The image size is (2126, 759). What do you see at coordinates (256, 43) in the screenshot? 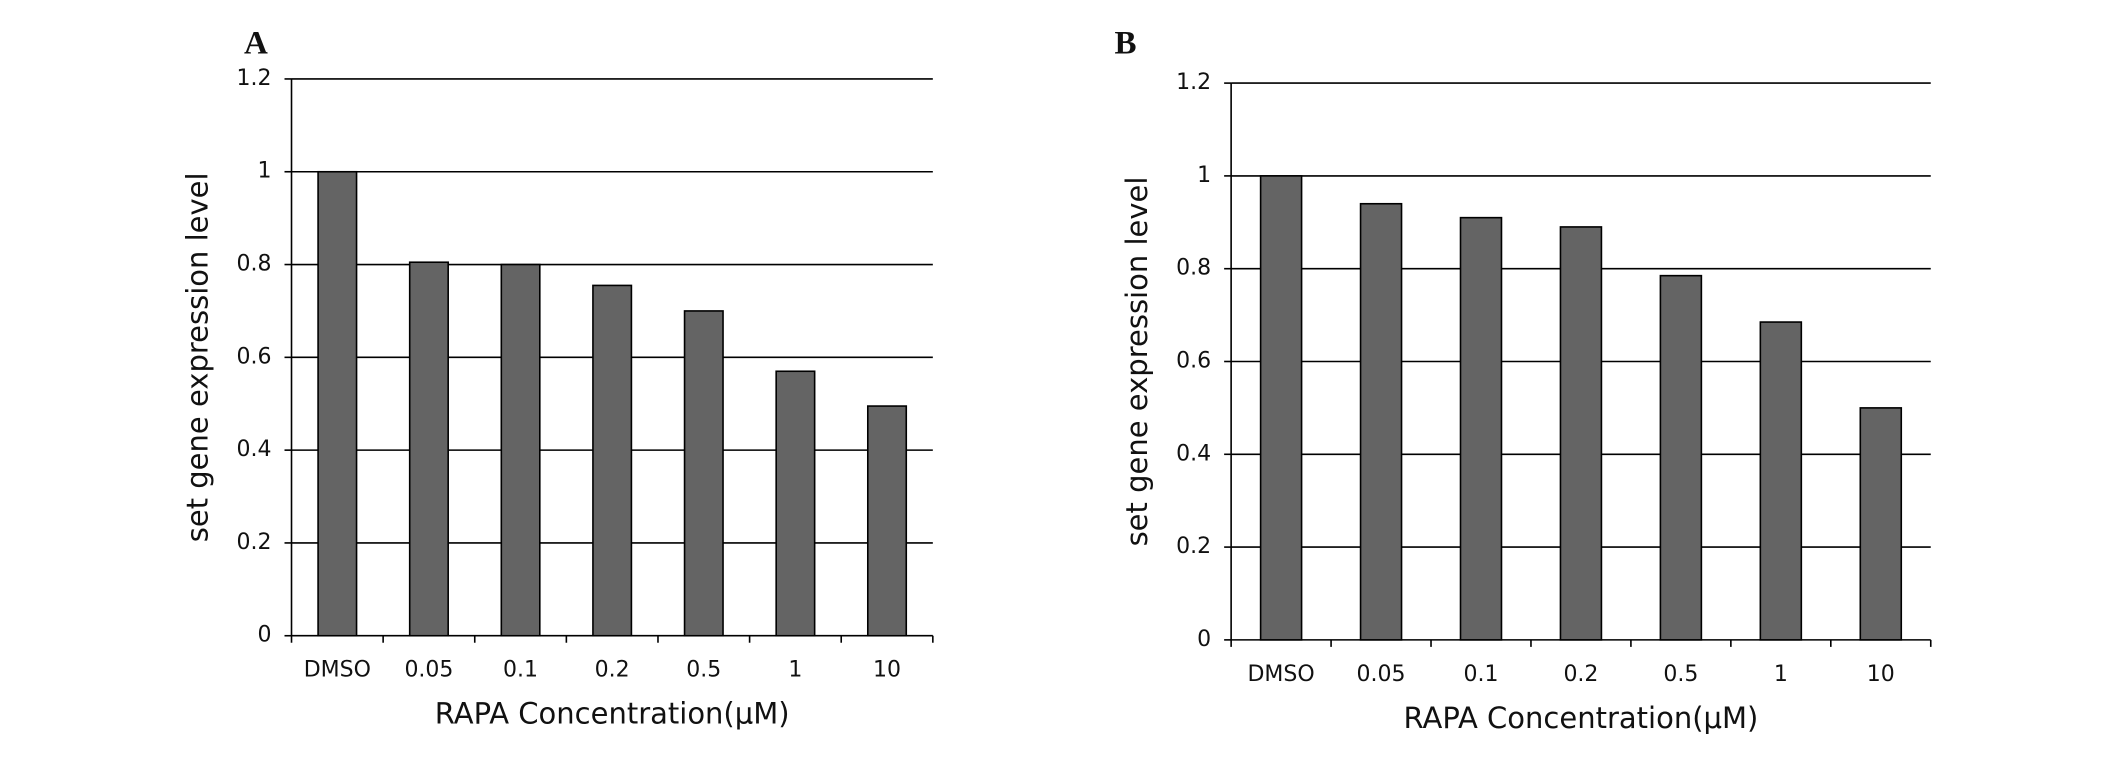
I see `panel-label: A` at bounding box center [256, 43].